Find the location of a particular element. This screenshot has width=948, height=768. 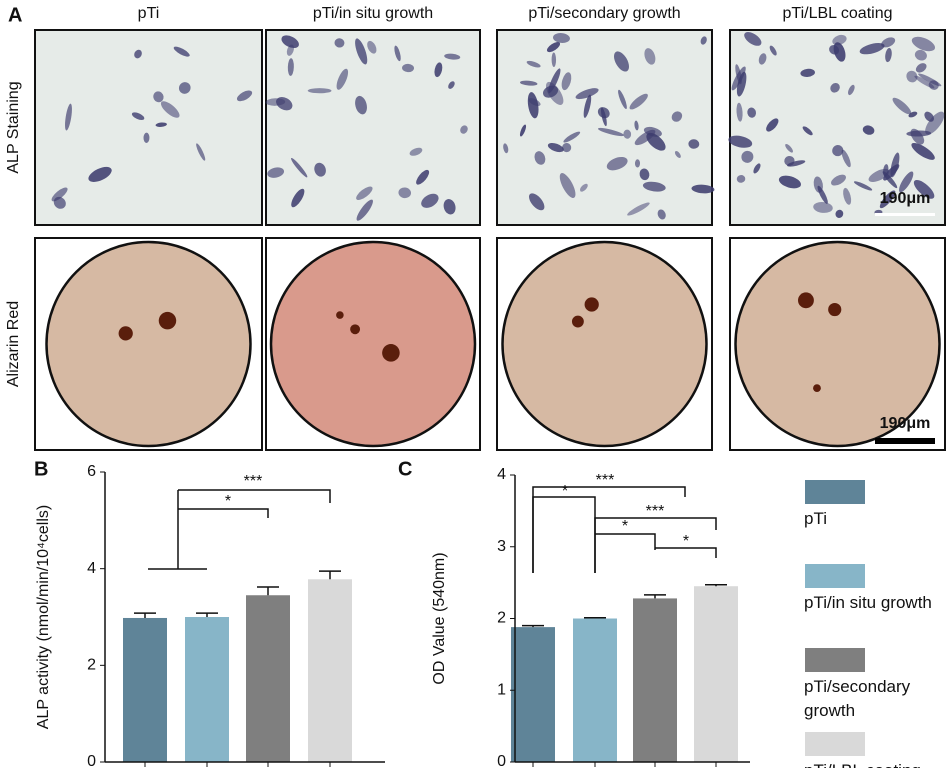

panel-label: B is located at coordinates (41, 469).